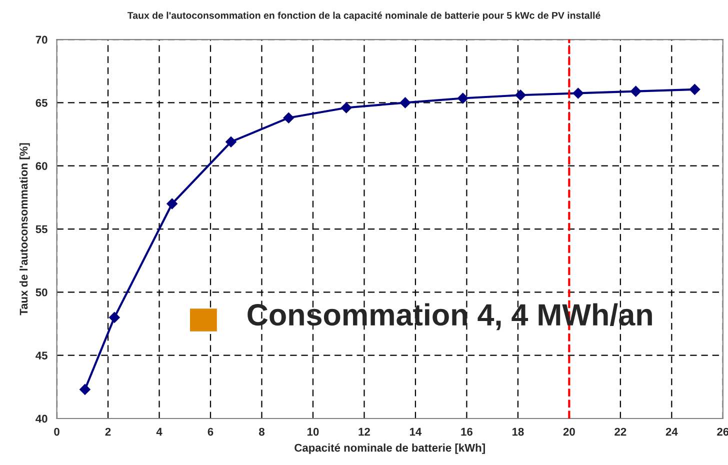 The width and height of the screenshot is (728, 465). Describe the element at coordinates (569, 432) in the screenshot. I see `x-tick-label: 20` at that location.